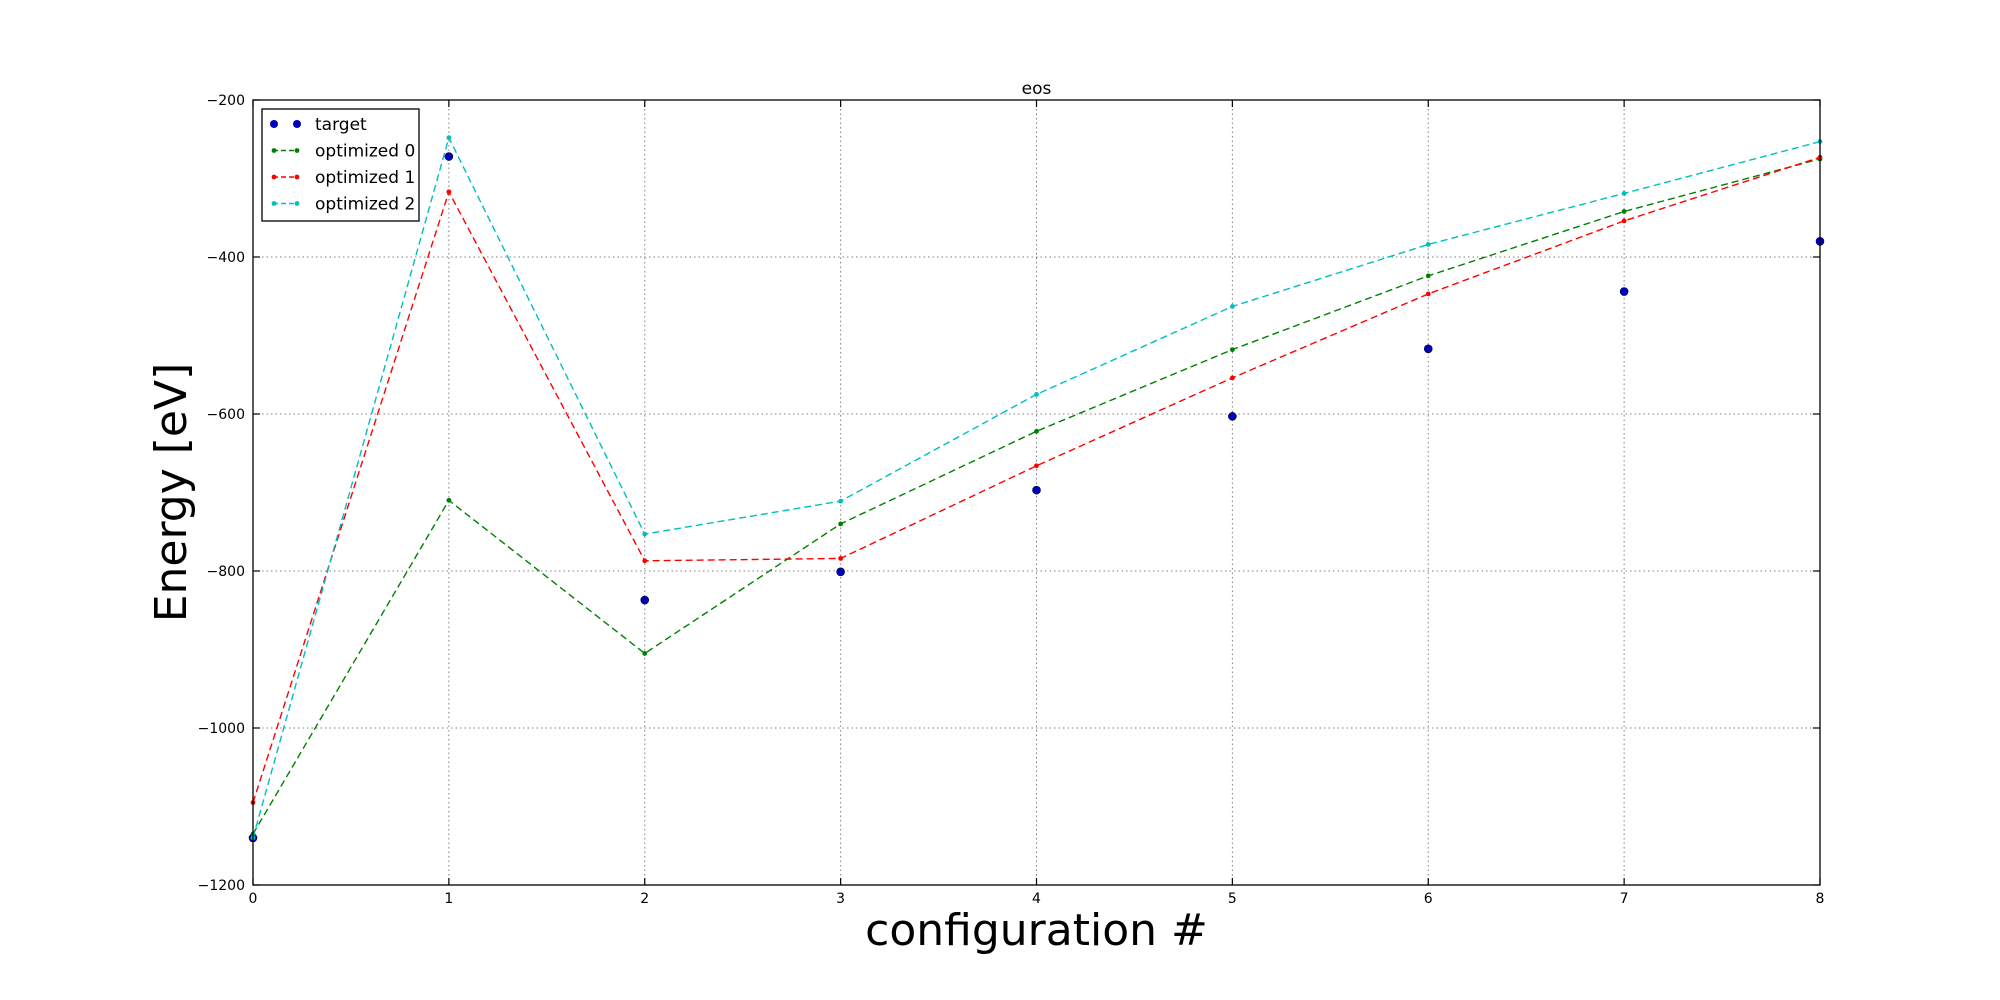  Describe the element at coordinates (226, 572) in the screenshot. I see `y-tick-label: −800` at that location.